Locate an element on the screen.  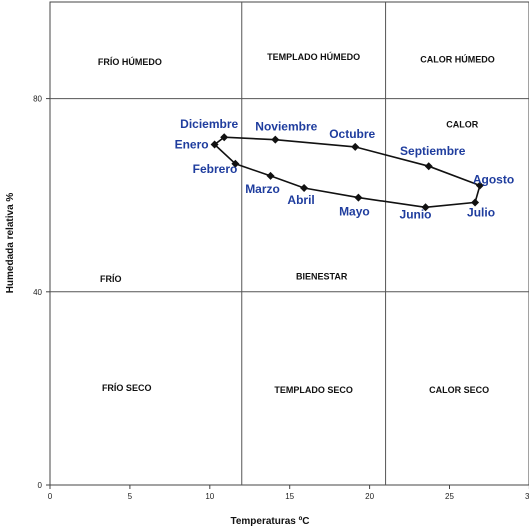
data-label-febrero: Febrero is located at coordinates (215, 169).